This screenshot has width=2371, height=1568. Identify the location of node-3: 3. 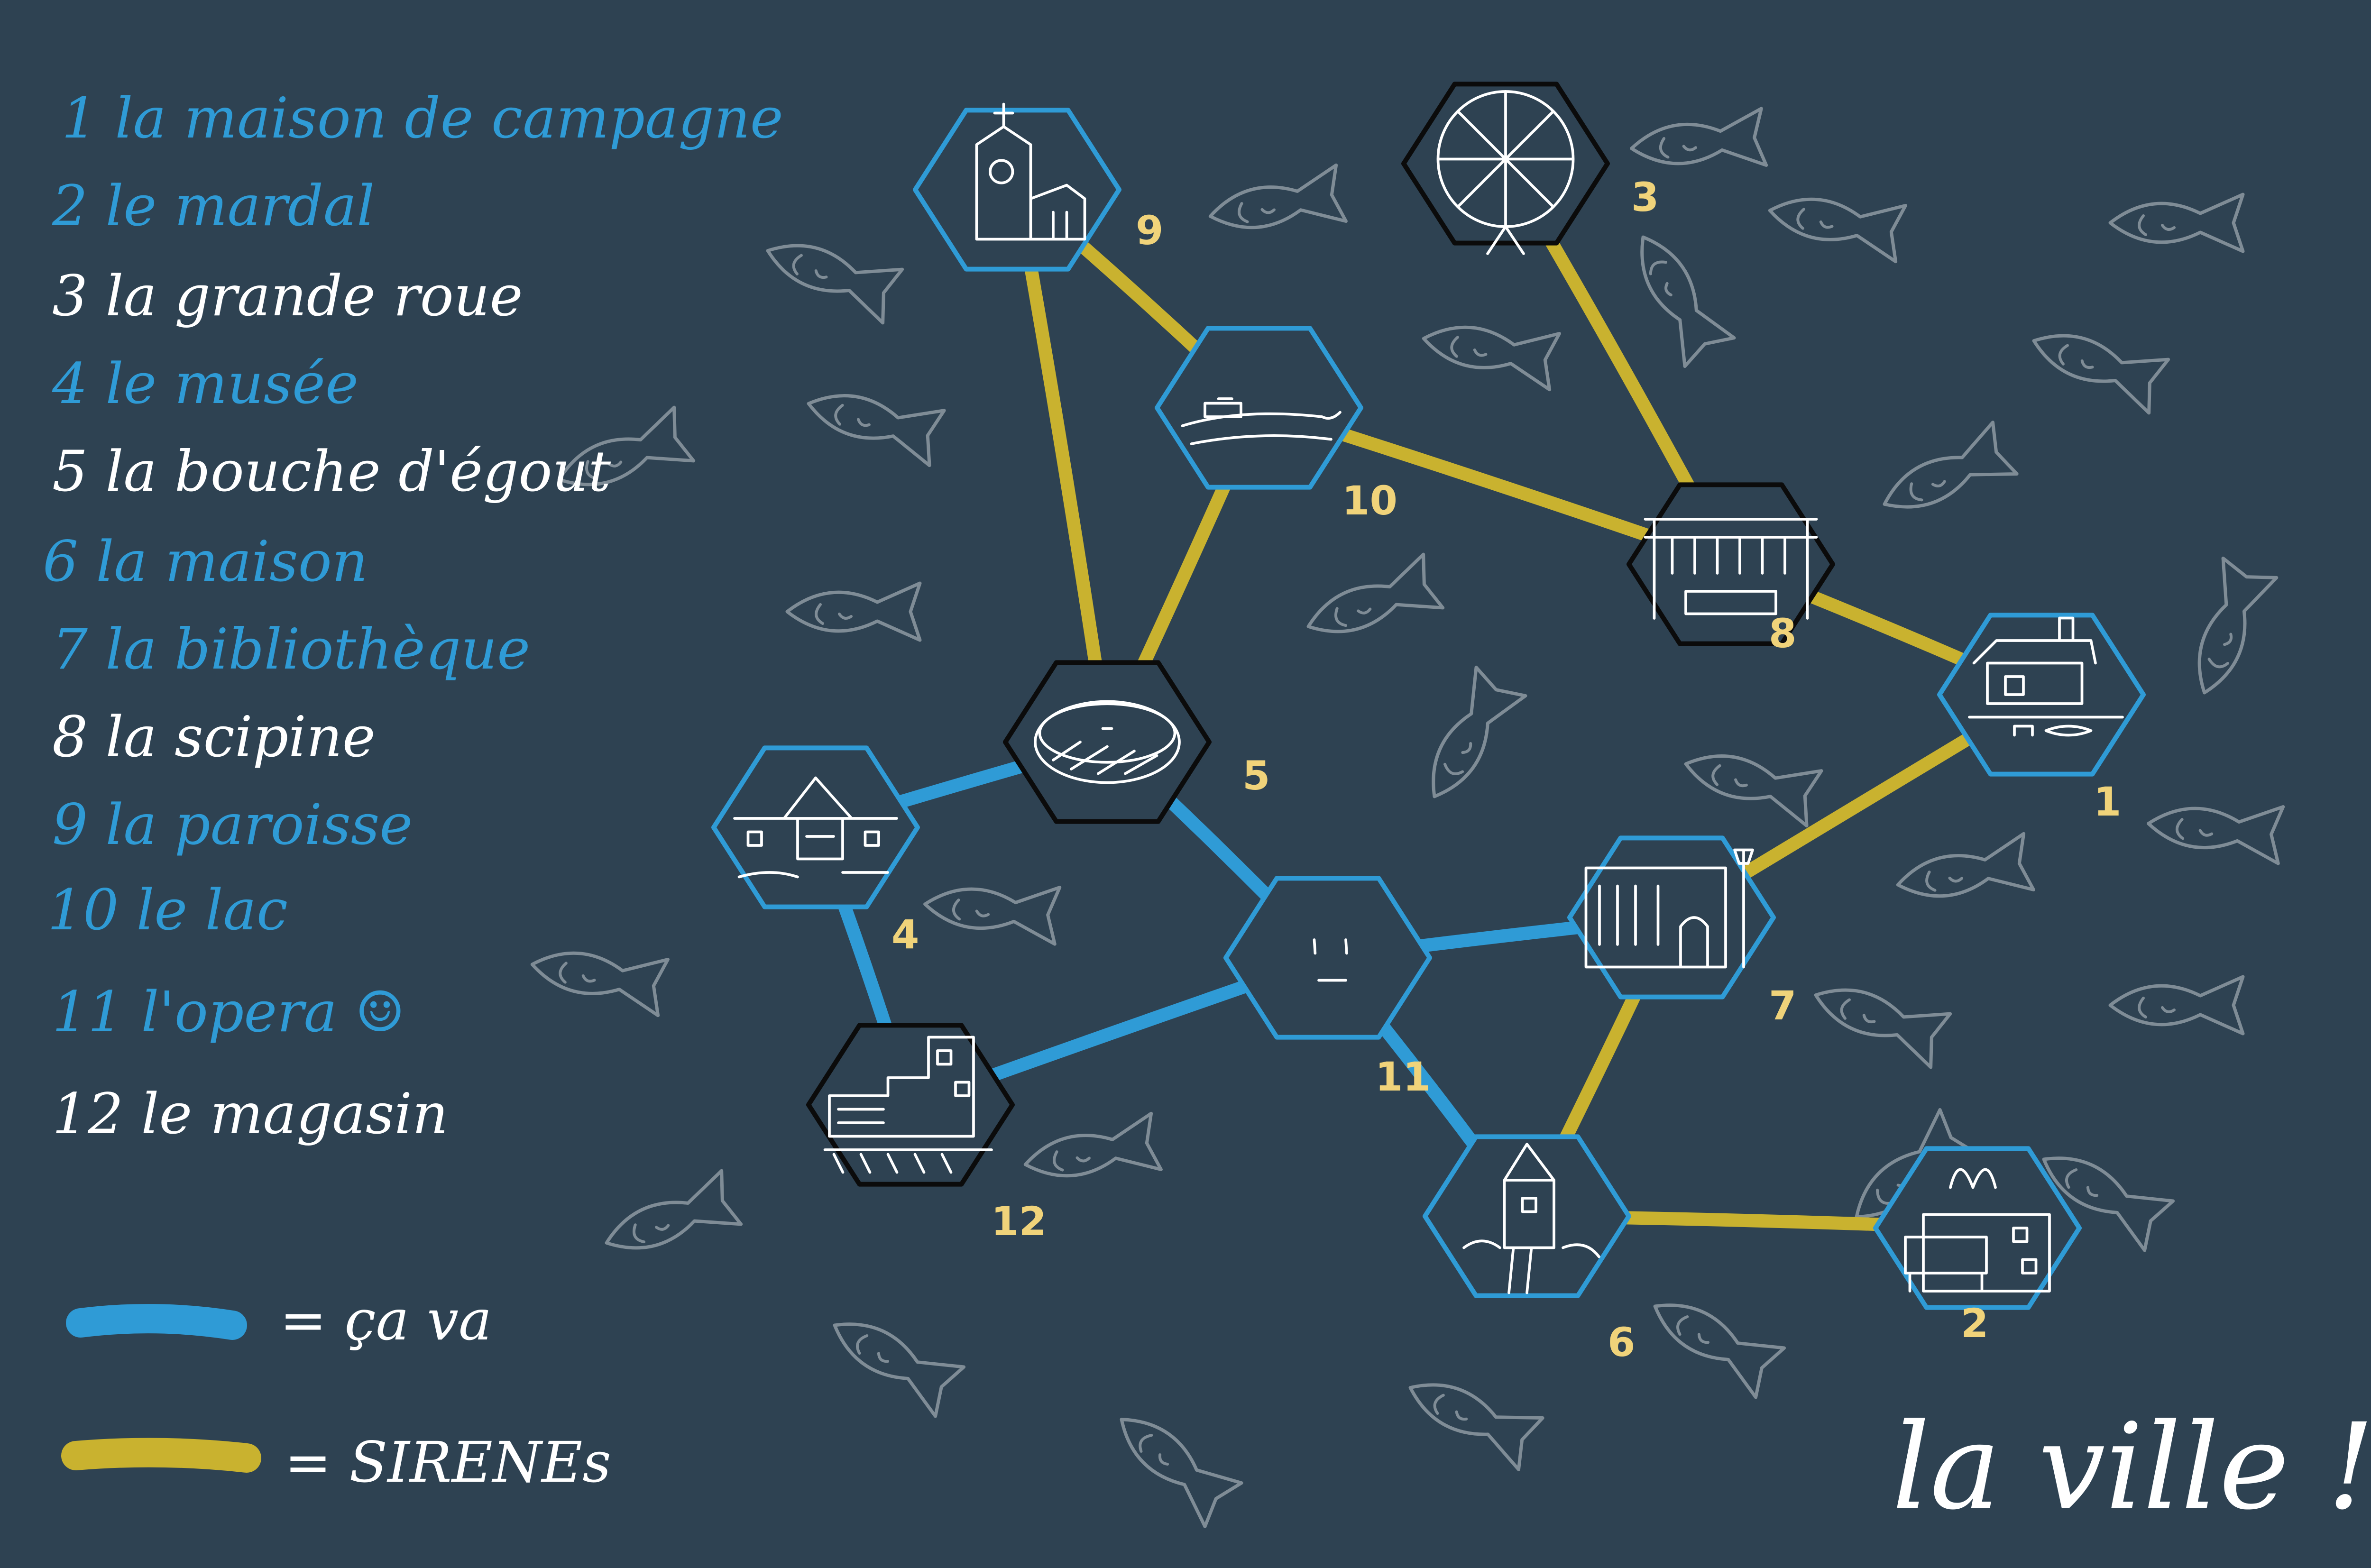
(1530, 168).